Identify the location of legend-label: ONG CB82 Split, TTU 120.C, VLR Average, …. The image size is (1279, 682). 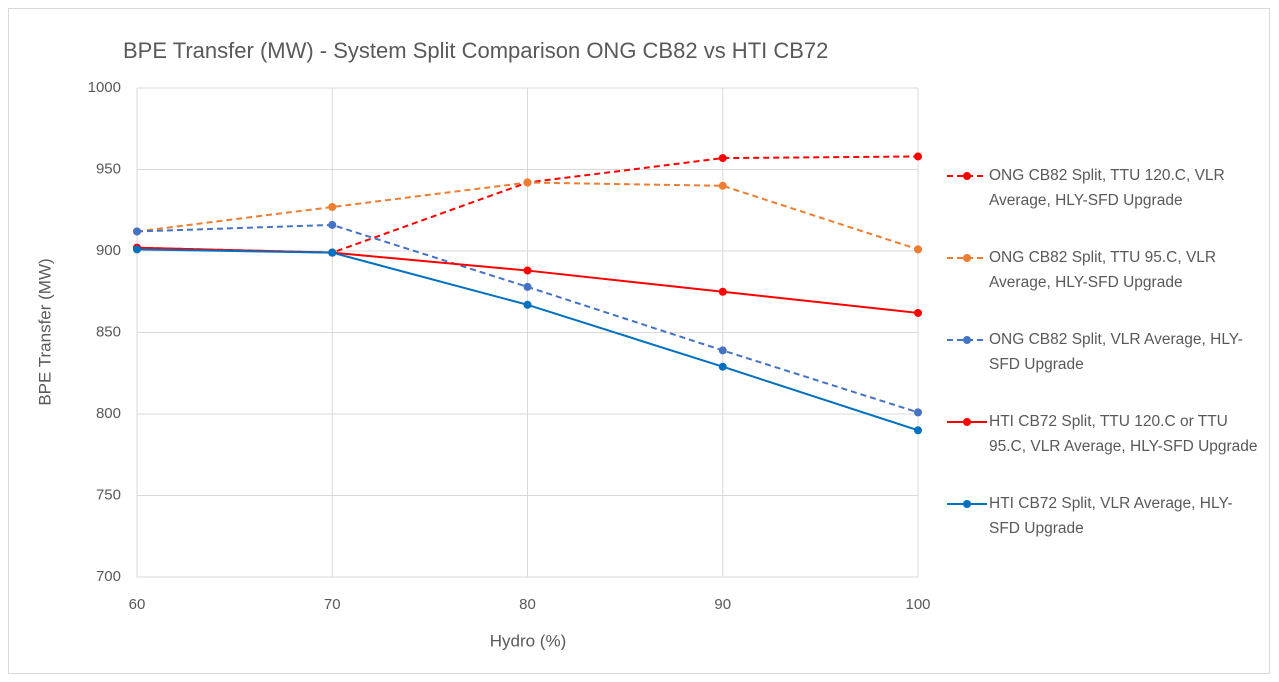
(1107, 188).